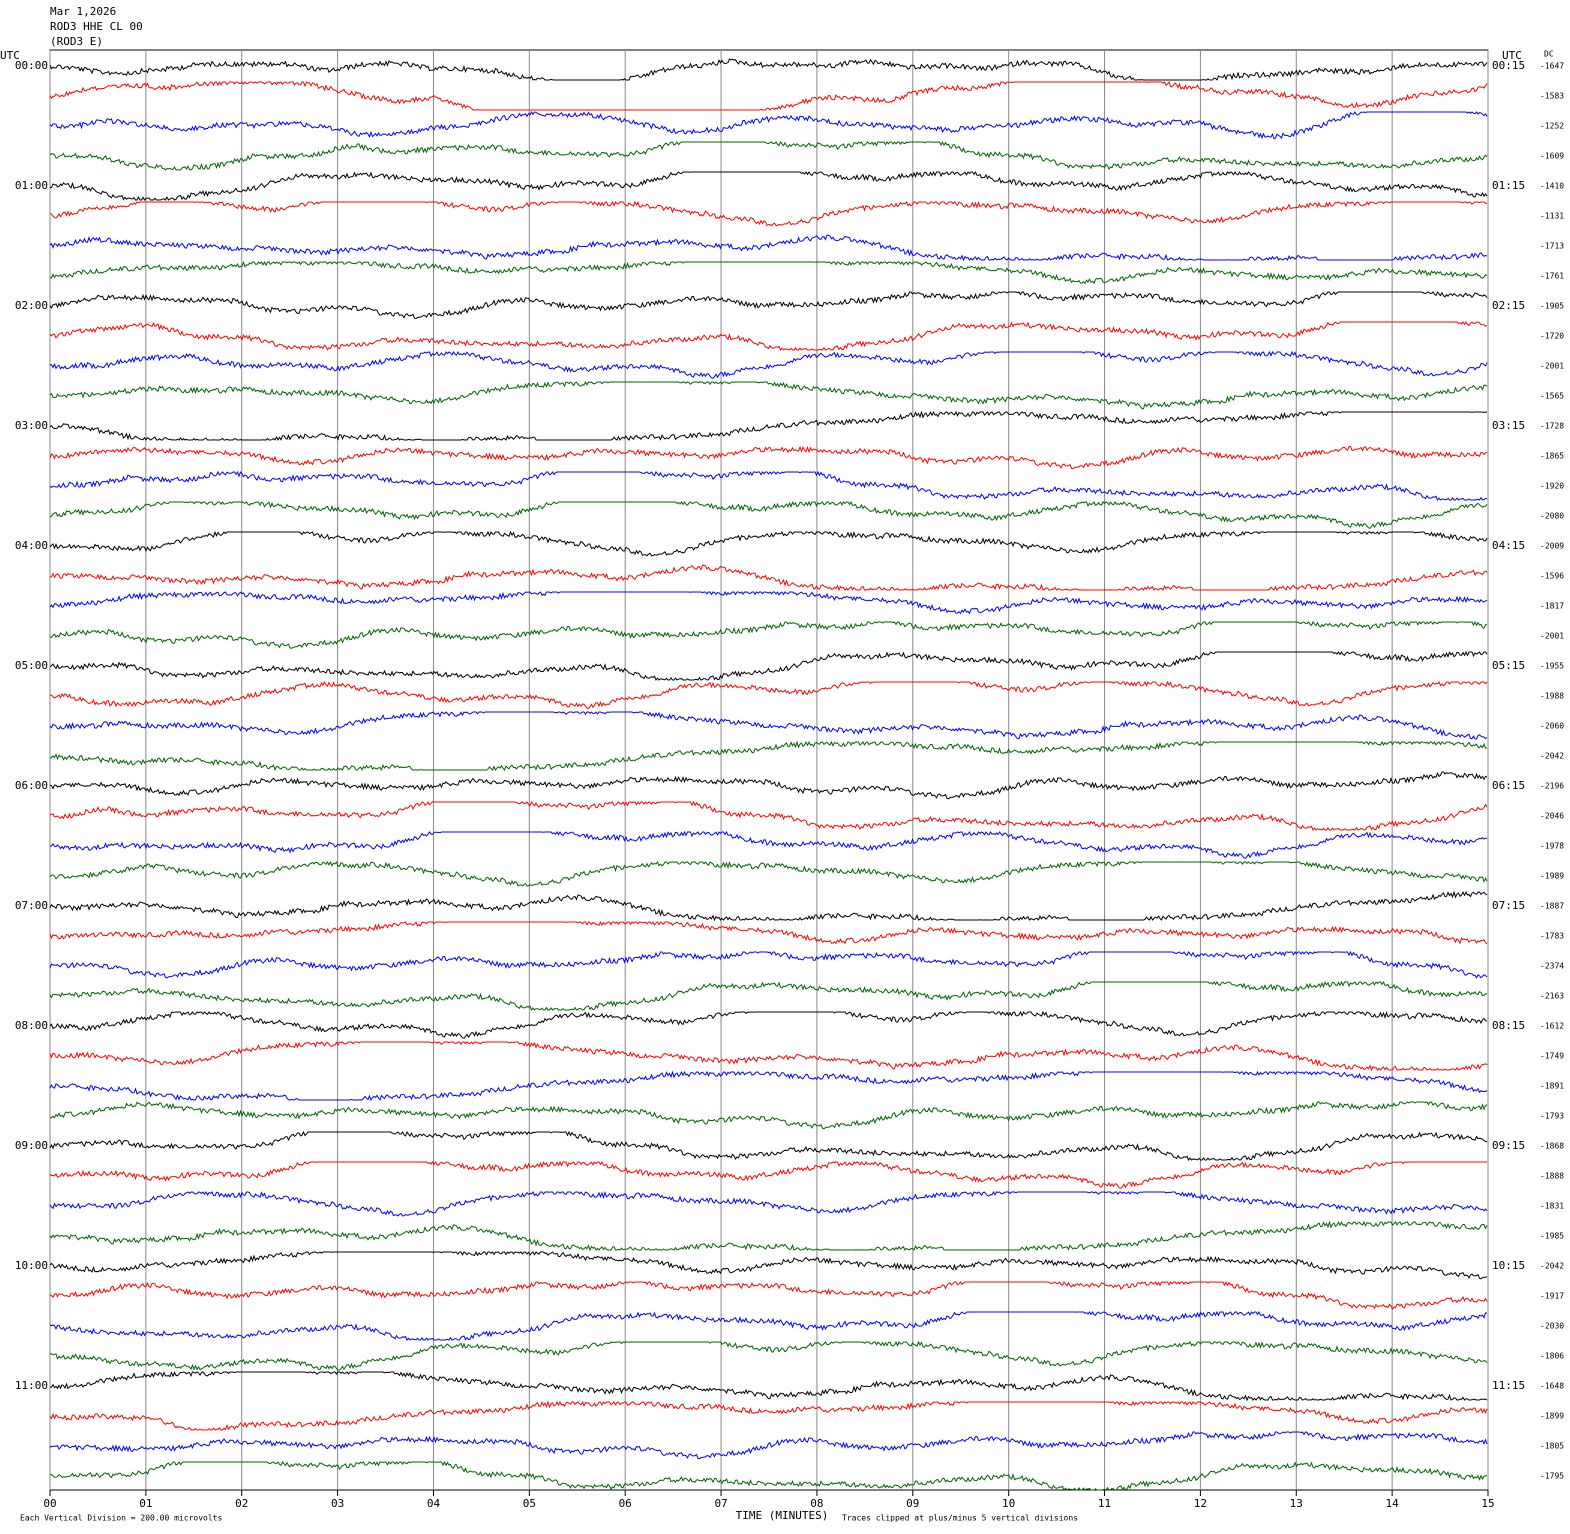 The height and width of the screenshot is (1534, 1570). Describe the element at coordinates (31, 1025) in the screenshot. I see `hour-label-left: 08:00` at that location.